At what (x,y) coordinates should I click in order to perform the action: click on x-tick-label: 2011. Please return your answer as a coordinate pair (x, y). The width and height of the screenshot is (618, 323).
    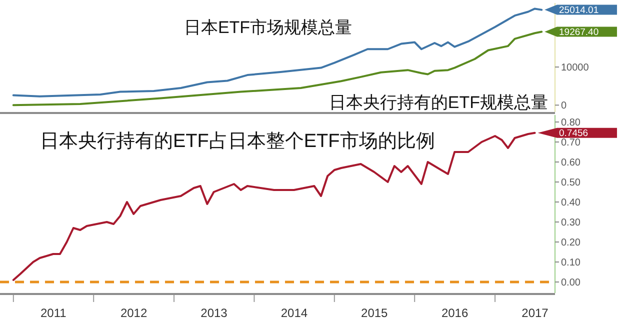
    Looking at the image, I should click on (53, 313).